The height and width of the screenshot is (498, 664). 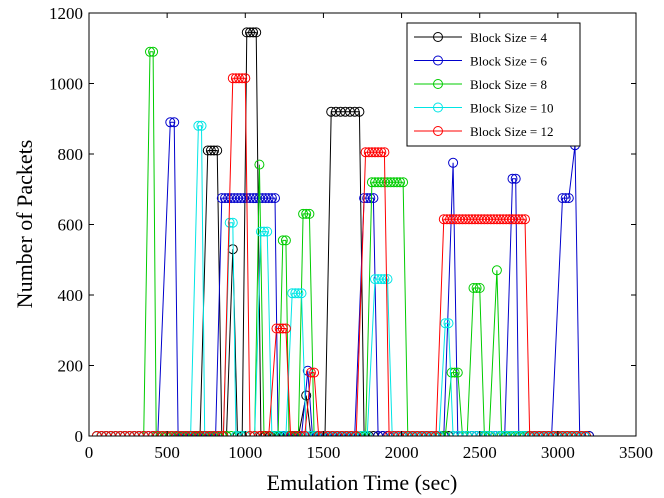 I want to click on y-tick-label: 800, so click(x=71, y=154).